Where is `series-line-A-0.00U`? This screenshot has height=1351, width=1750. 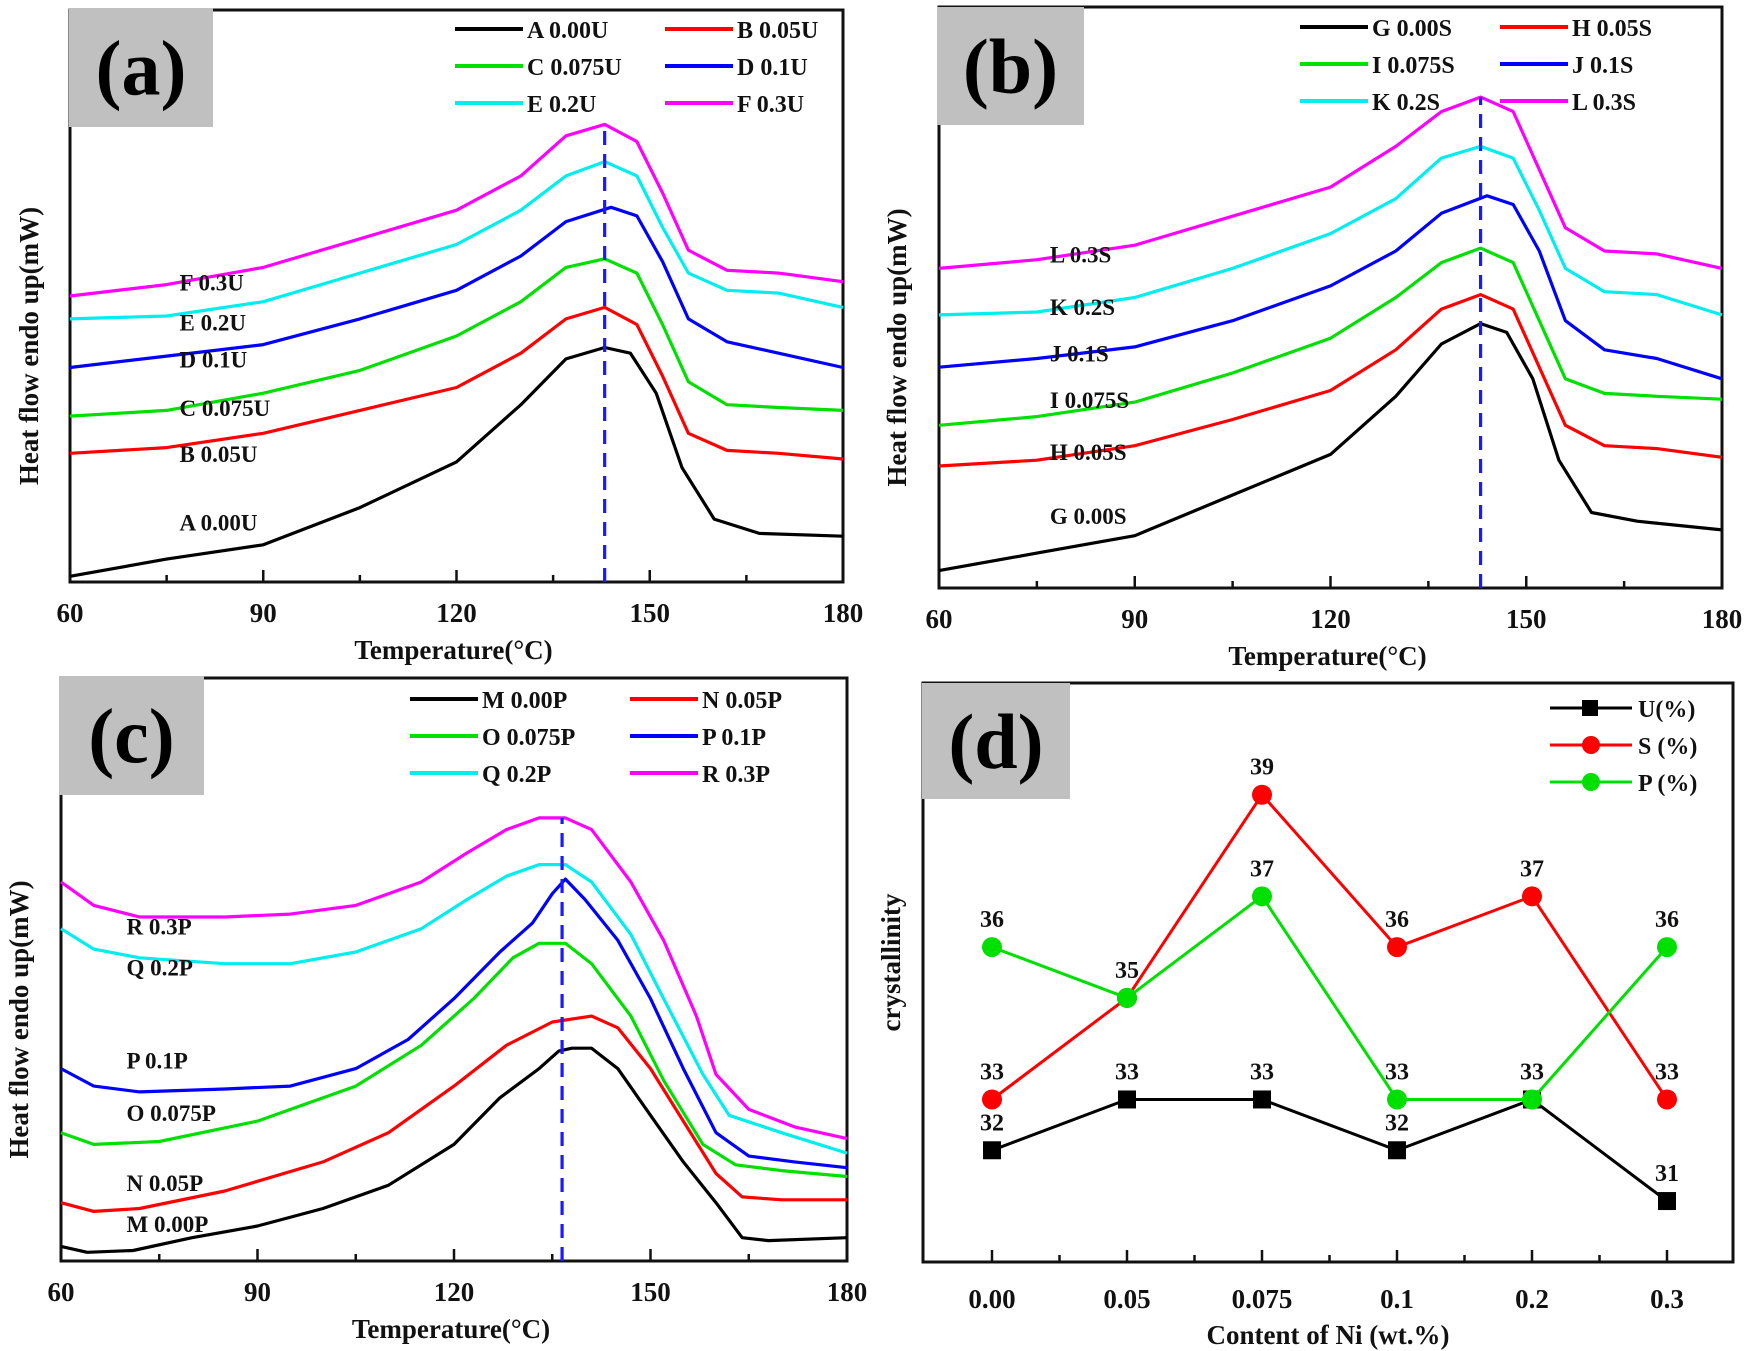 series-line-A-0.00U is located at coordinates (456, 461).